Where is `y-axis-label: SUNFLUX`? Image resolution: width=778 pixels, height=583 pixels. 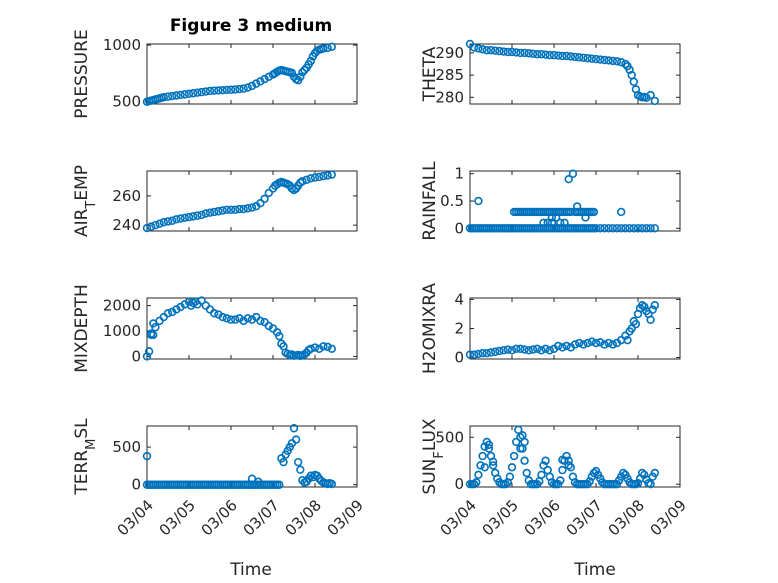
y-axis-label: SUNFLUX is located at coordinates (433, 456).